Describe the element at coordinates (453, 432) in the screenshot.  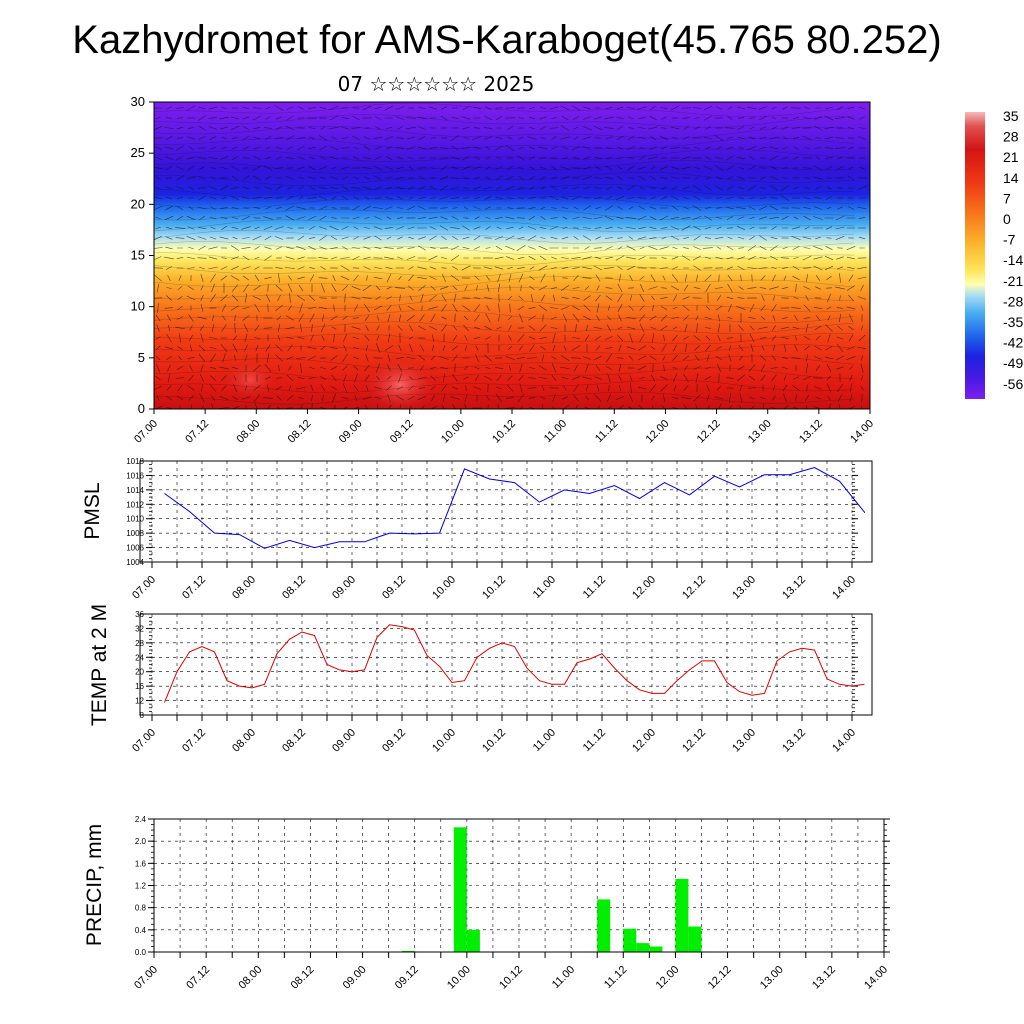
I see `cs-xtick-label: 10.00` at that location.